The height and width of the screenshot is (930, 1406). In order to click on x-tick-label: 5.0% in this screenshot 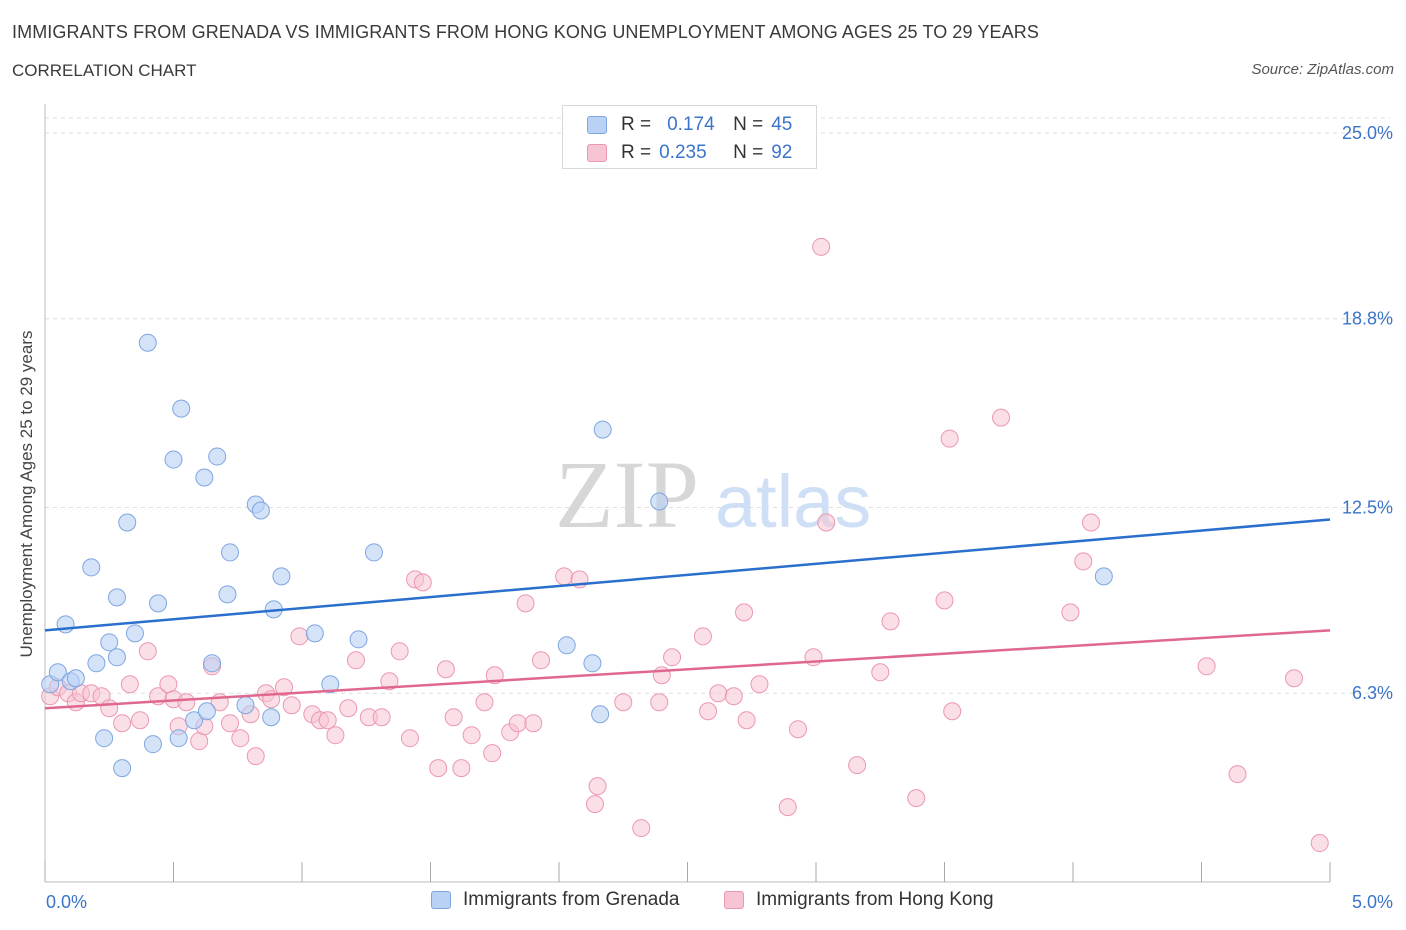, I will do `click(1372, 902)`.